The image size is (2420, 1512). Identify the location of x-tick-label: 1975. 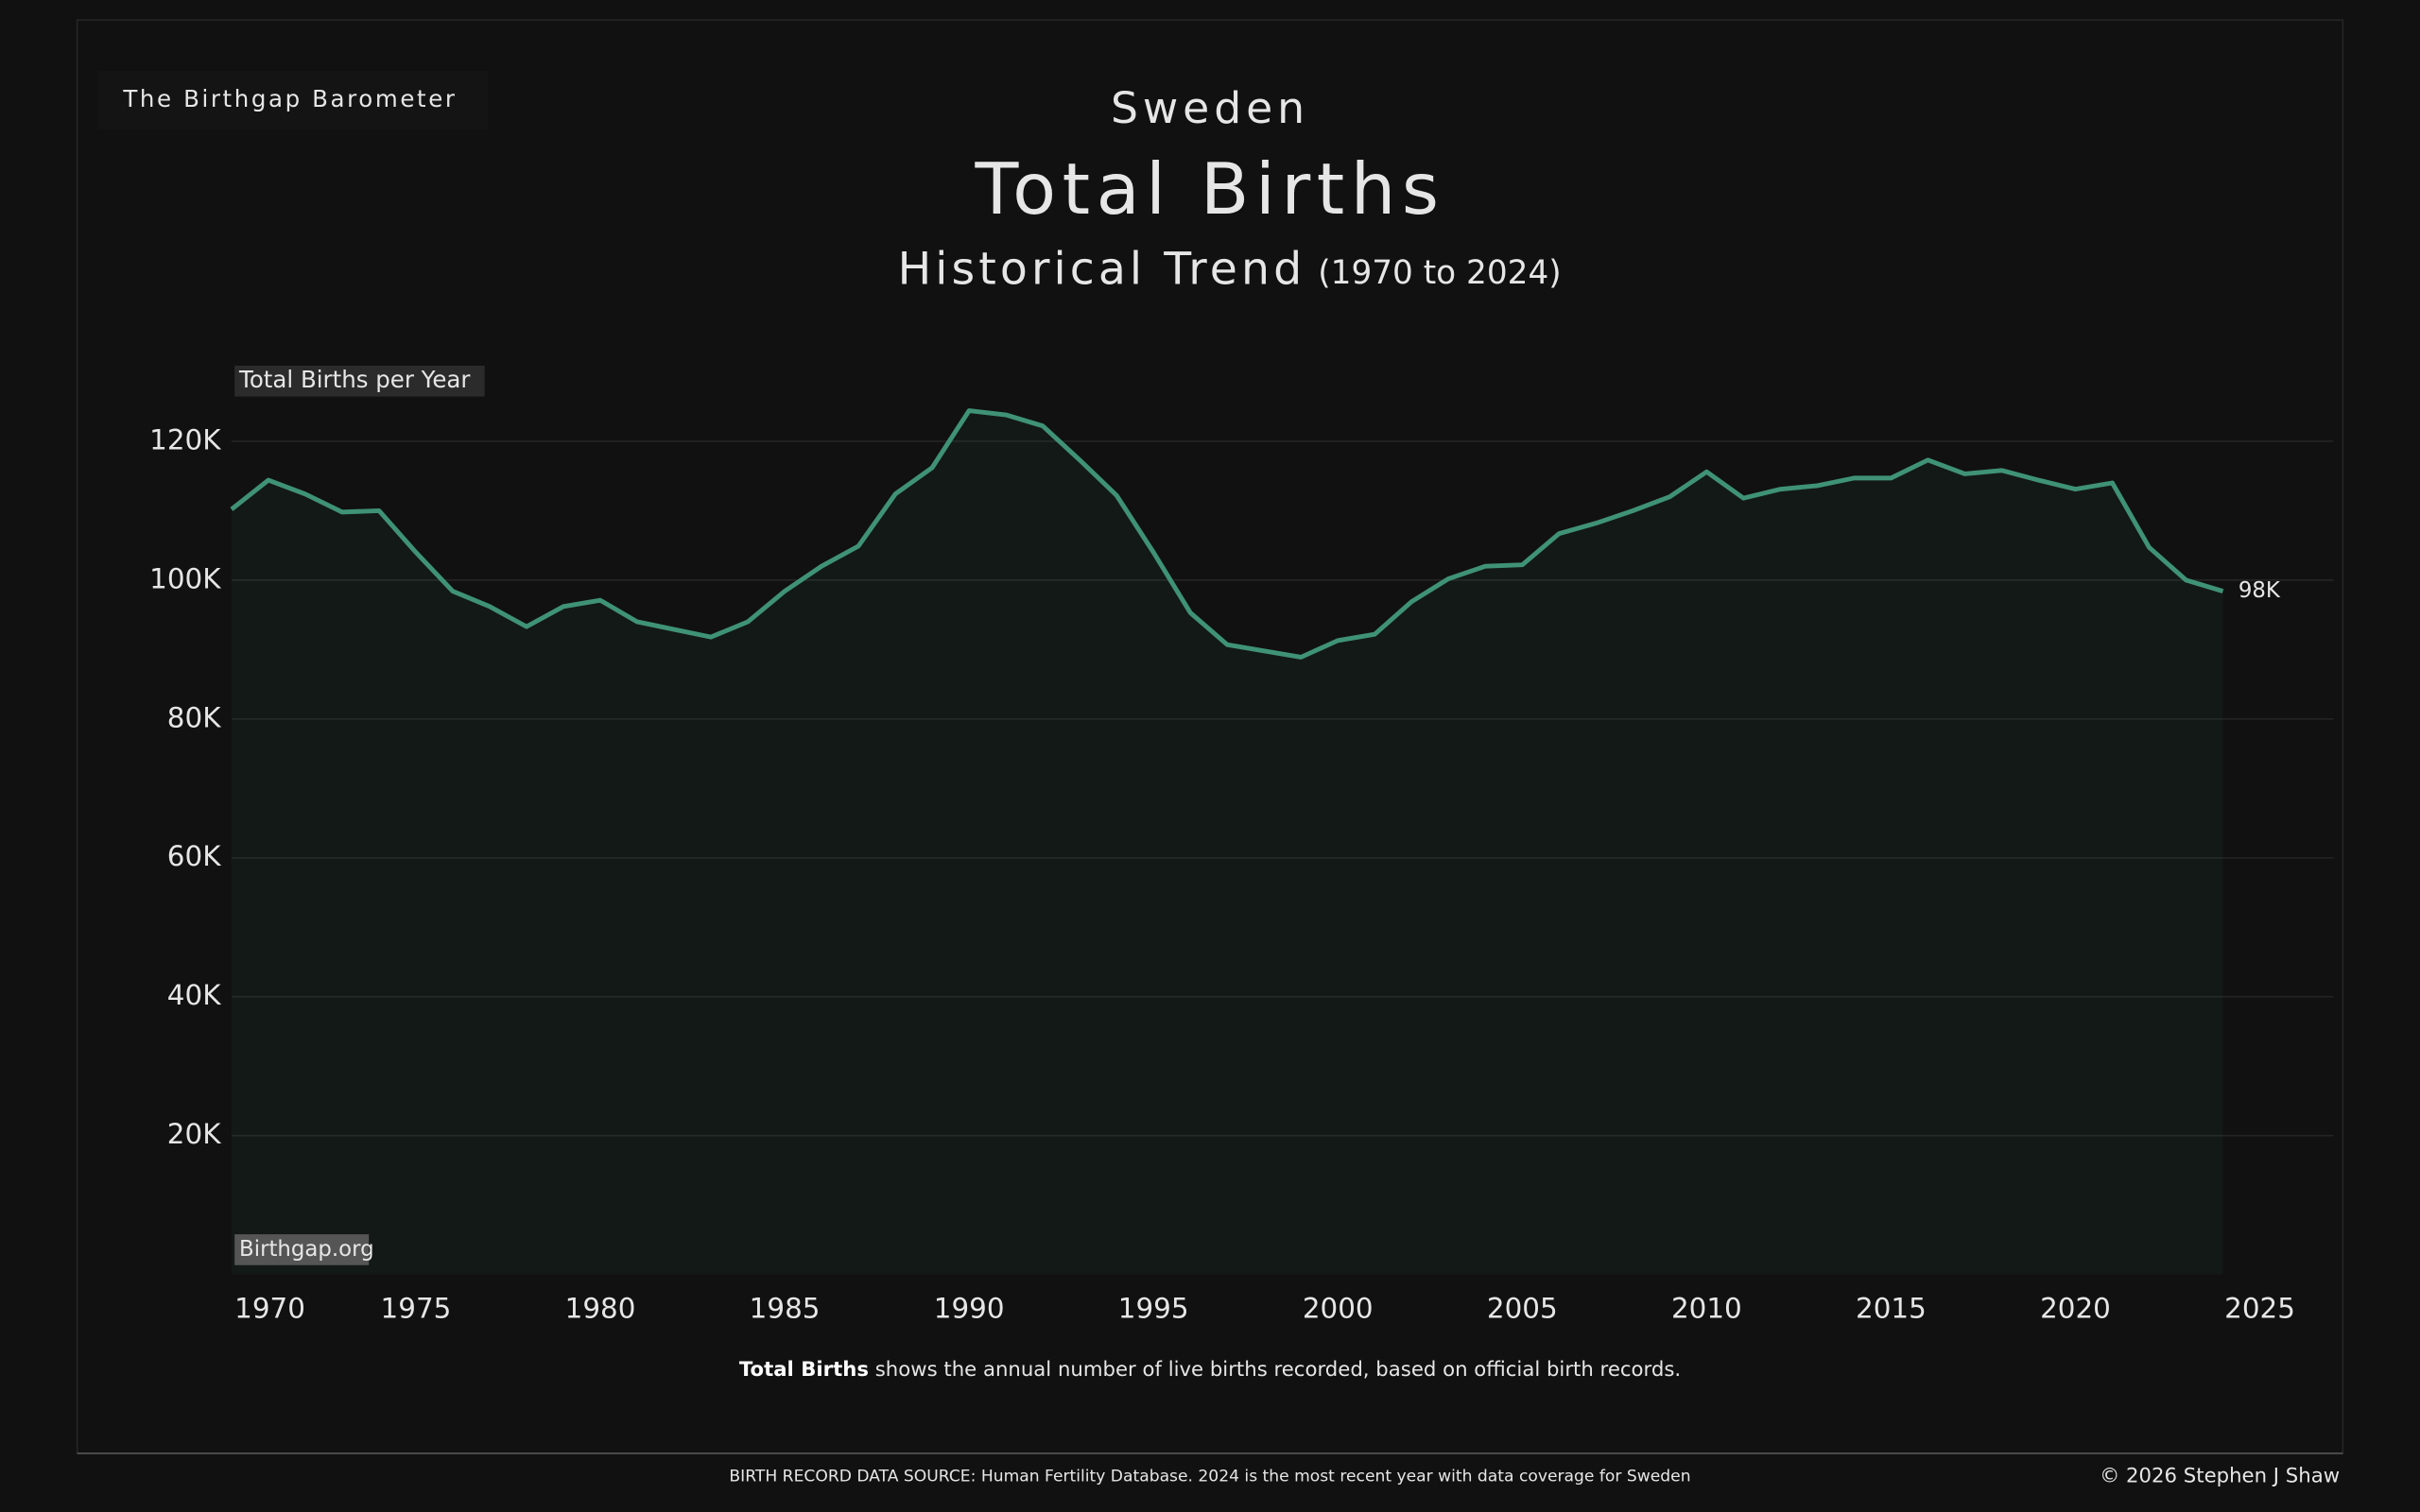
(416, 1309).